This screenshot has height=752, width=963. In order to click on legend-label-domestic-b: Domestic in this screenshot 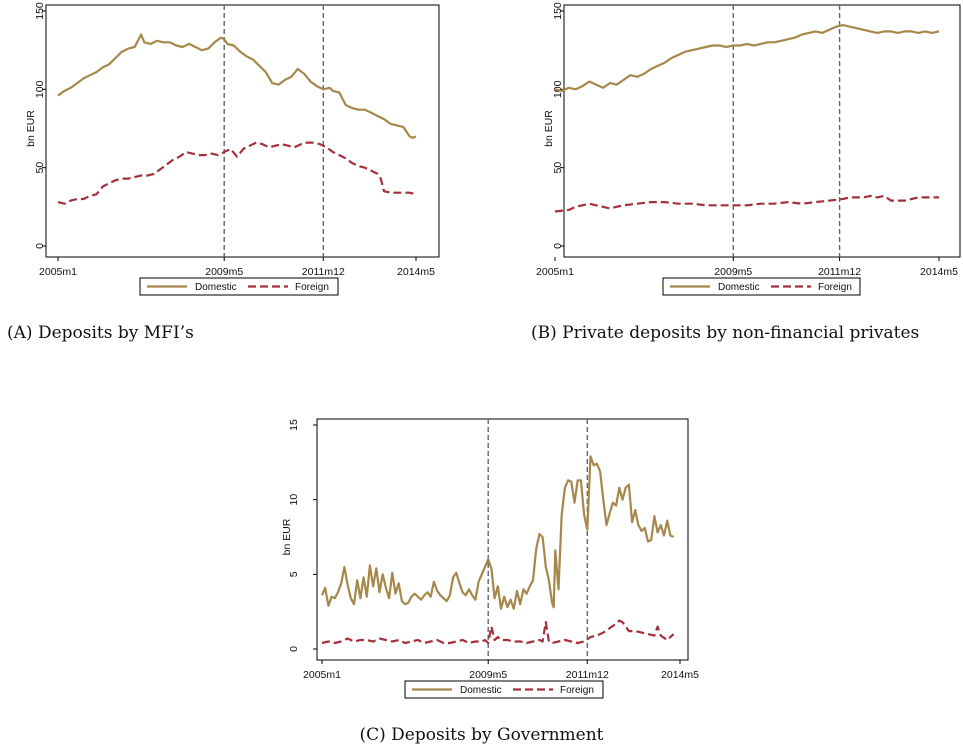, I will do `click(739, 287)`.